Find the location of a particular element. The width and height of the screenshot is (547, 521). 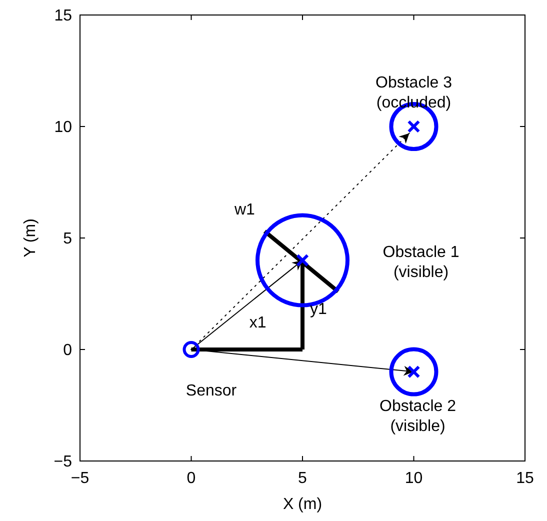

x-axis-title: X (m) is located at coordinates (302, 504).